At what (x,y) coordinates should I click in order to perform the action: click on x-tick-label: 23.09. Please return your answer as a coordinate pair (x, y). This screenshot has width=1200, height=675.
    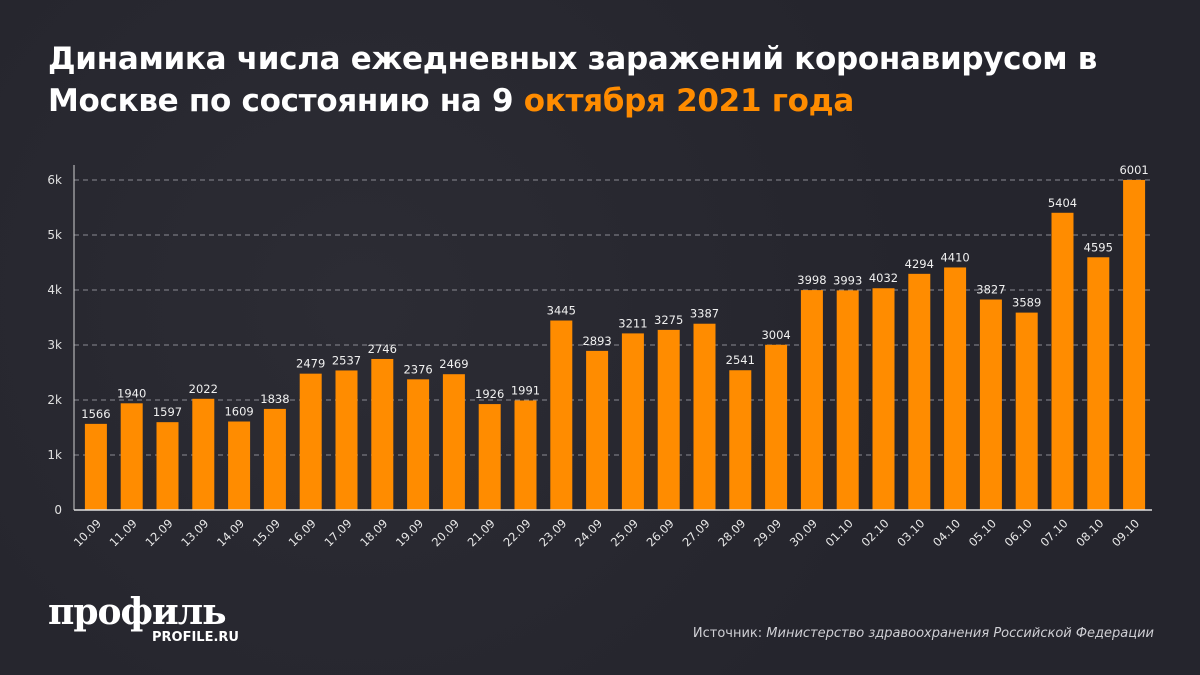
    Looking at the image, I should click on (552, 532).